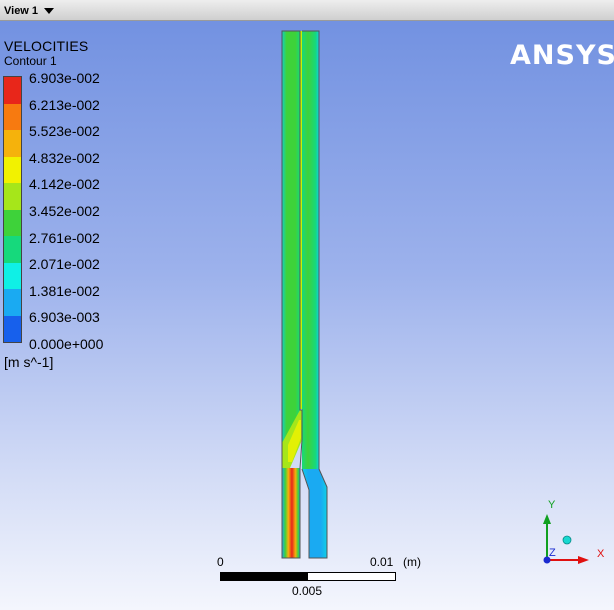  Describe the element at coordinates (64, 184) in the screenshot. I see `legend-tick-label: 4.142e-002` at that location.